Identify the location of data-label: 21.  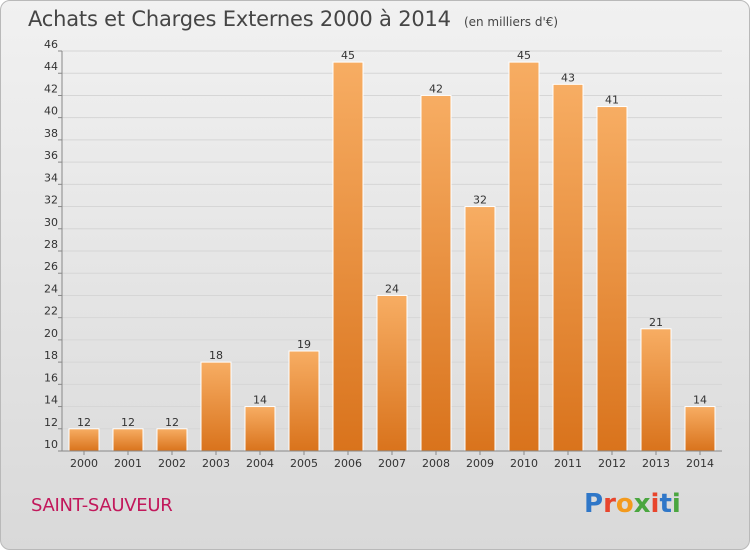
(656, 322).